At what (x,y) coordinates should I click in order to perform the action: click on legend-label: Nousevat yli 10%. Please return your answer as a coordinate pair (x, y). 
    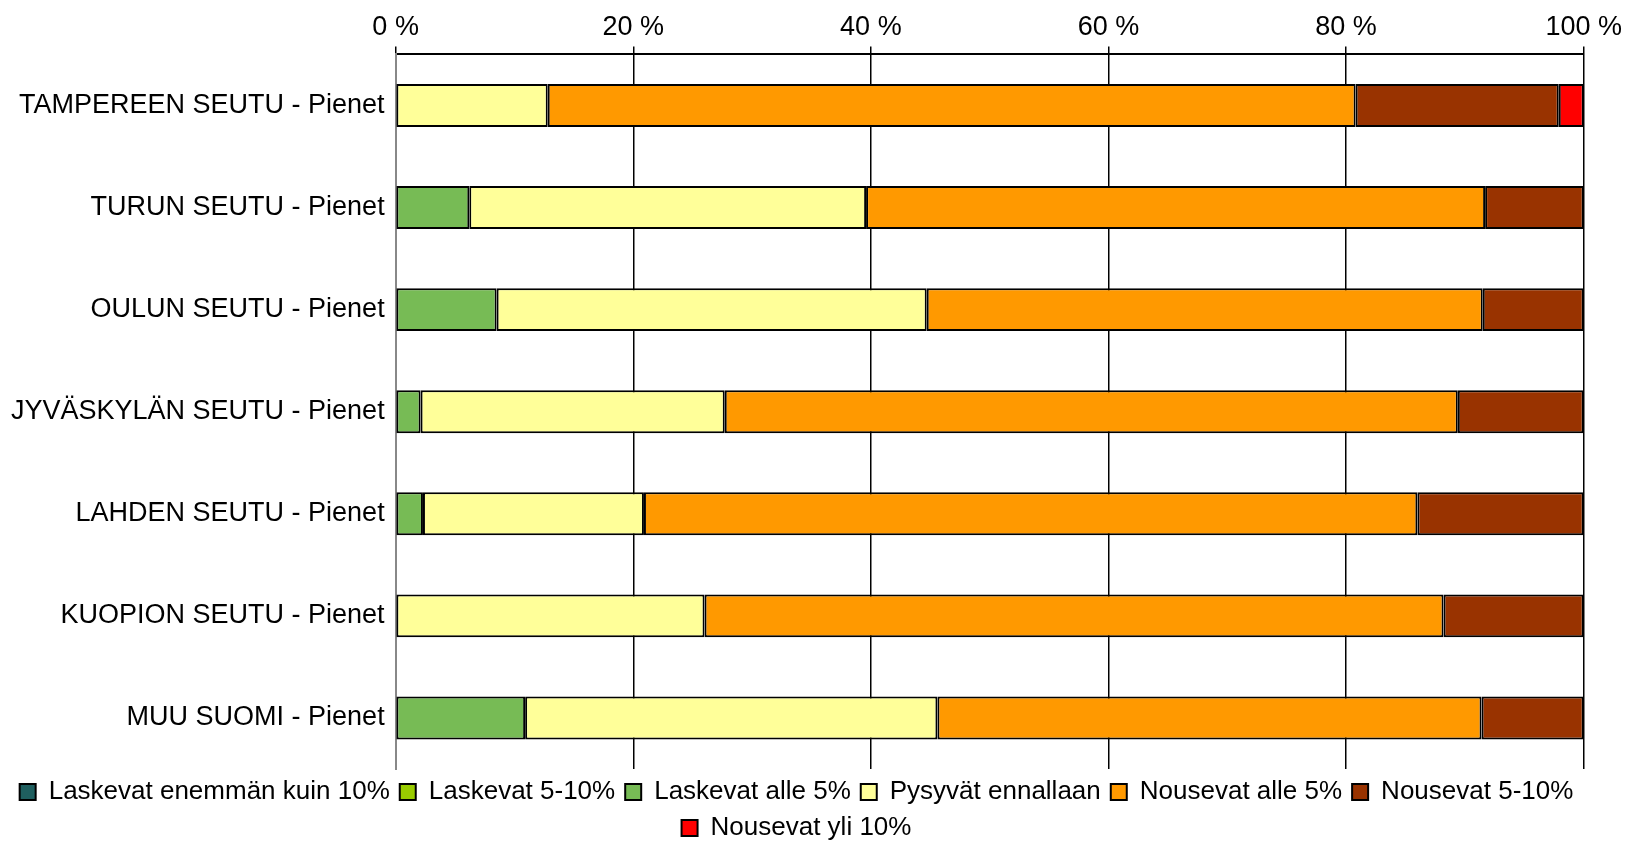
    Looking at the image, I should click on (811, 826).